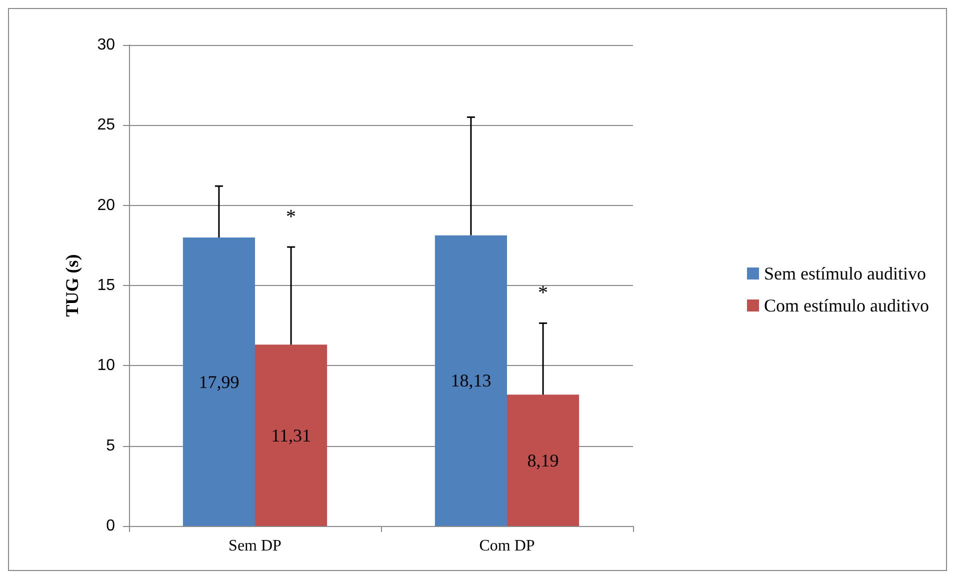  I want to click on legend-label: Com estímulo auditivo, so click(847, 306).